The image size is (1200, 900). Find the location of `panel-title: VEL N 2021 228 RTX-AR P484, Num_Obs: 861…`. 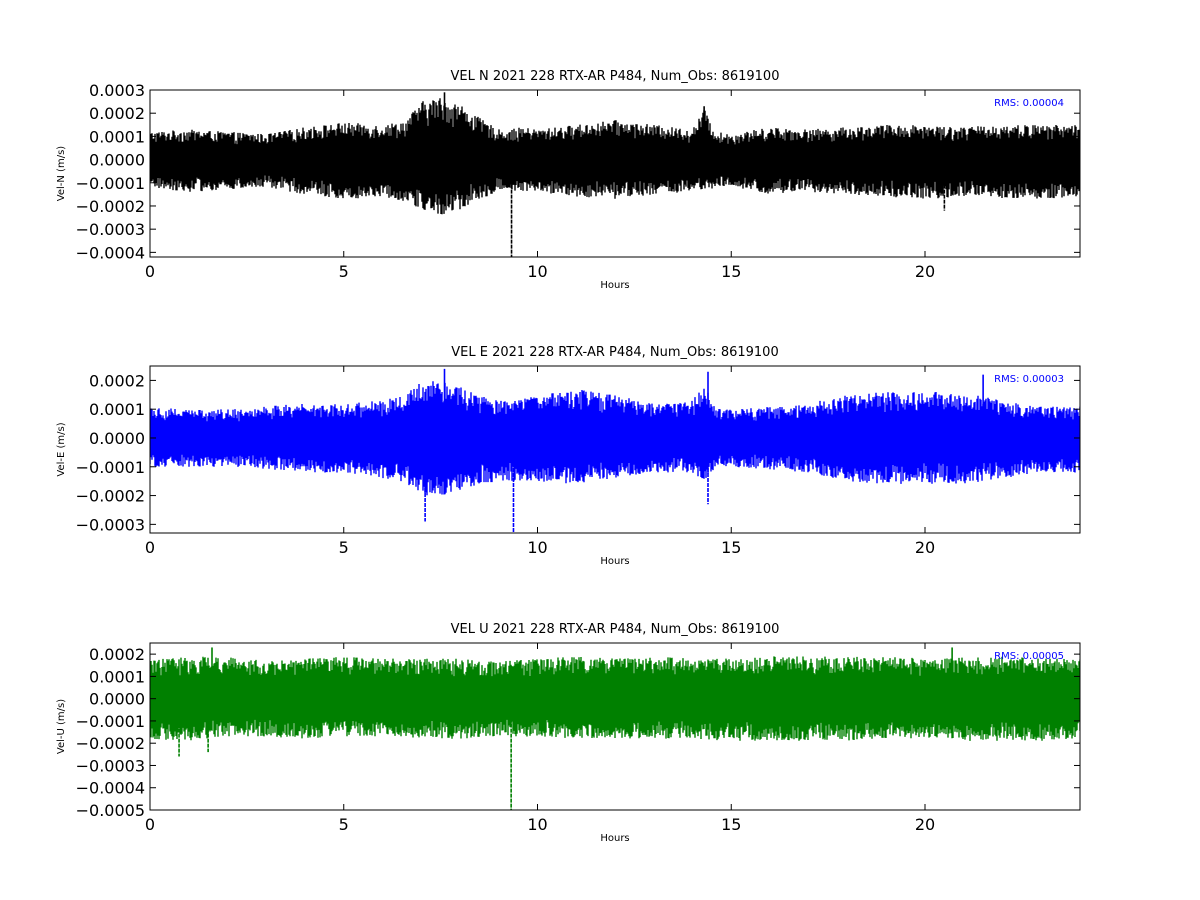

panel-title: VEL N 2021 228 RTX-AR P484, Num_Obs: 861… is located at coordinates (615, 76).